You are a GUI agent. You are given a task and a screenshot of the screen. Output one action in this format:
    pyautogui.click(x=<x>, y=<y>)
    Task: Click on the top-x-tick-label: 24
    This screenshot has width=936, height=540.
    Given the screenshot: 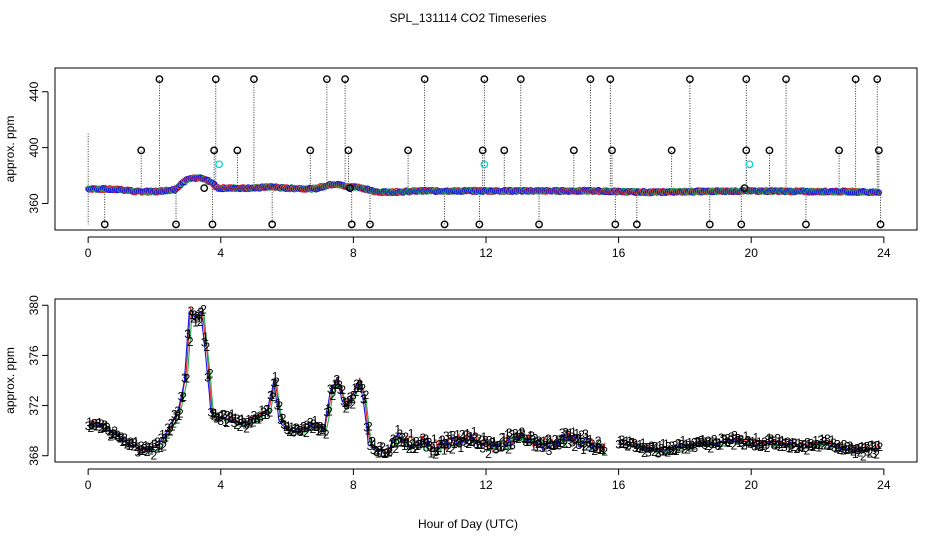 What is the action you would take?
    pyautogui.click(x=884, y=253)
    